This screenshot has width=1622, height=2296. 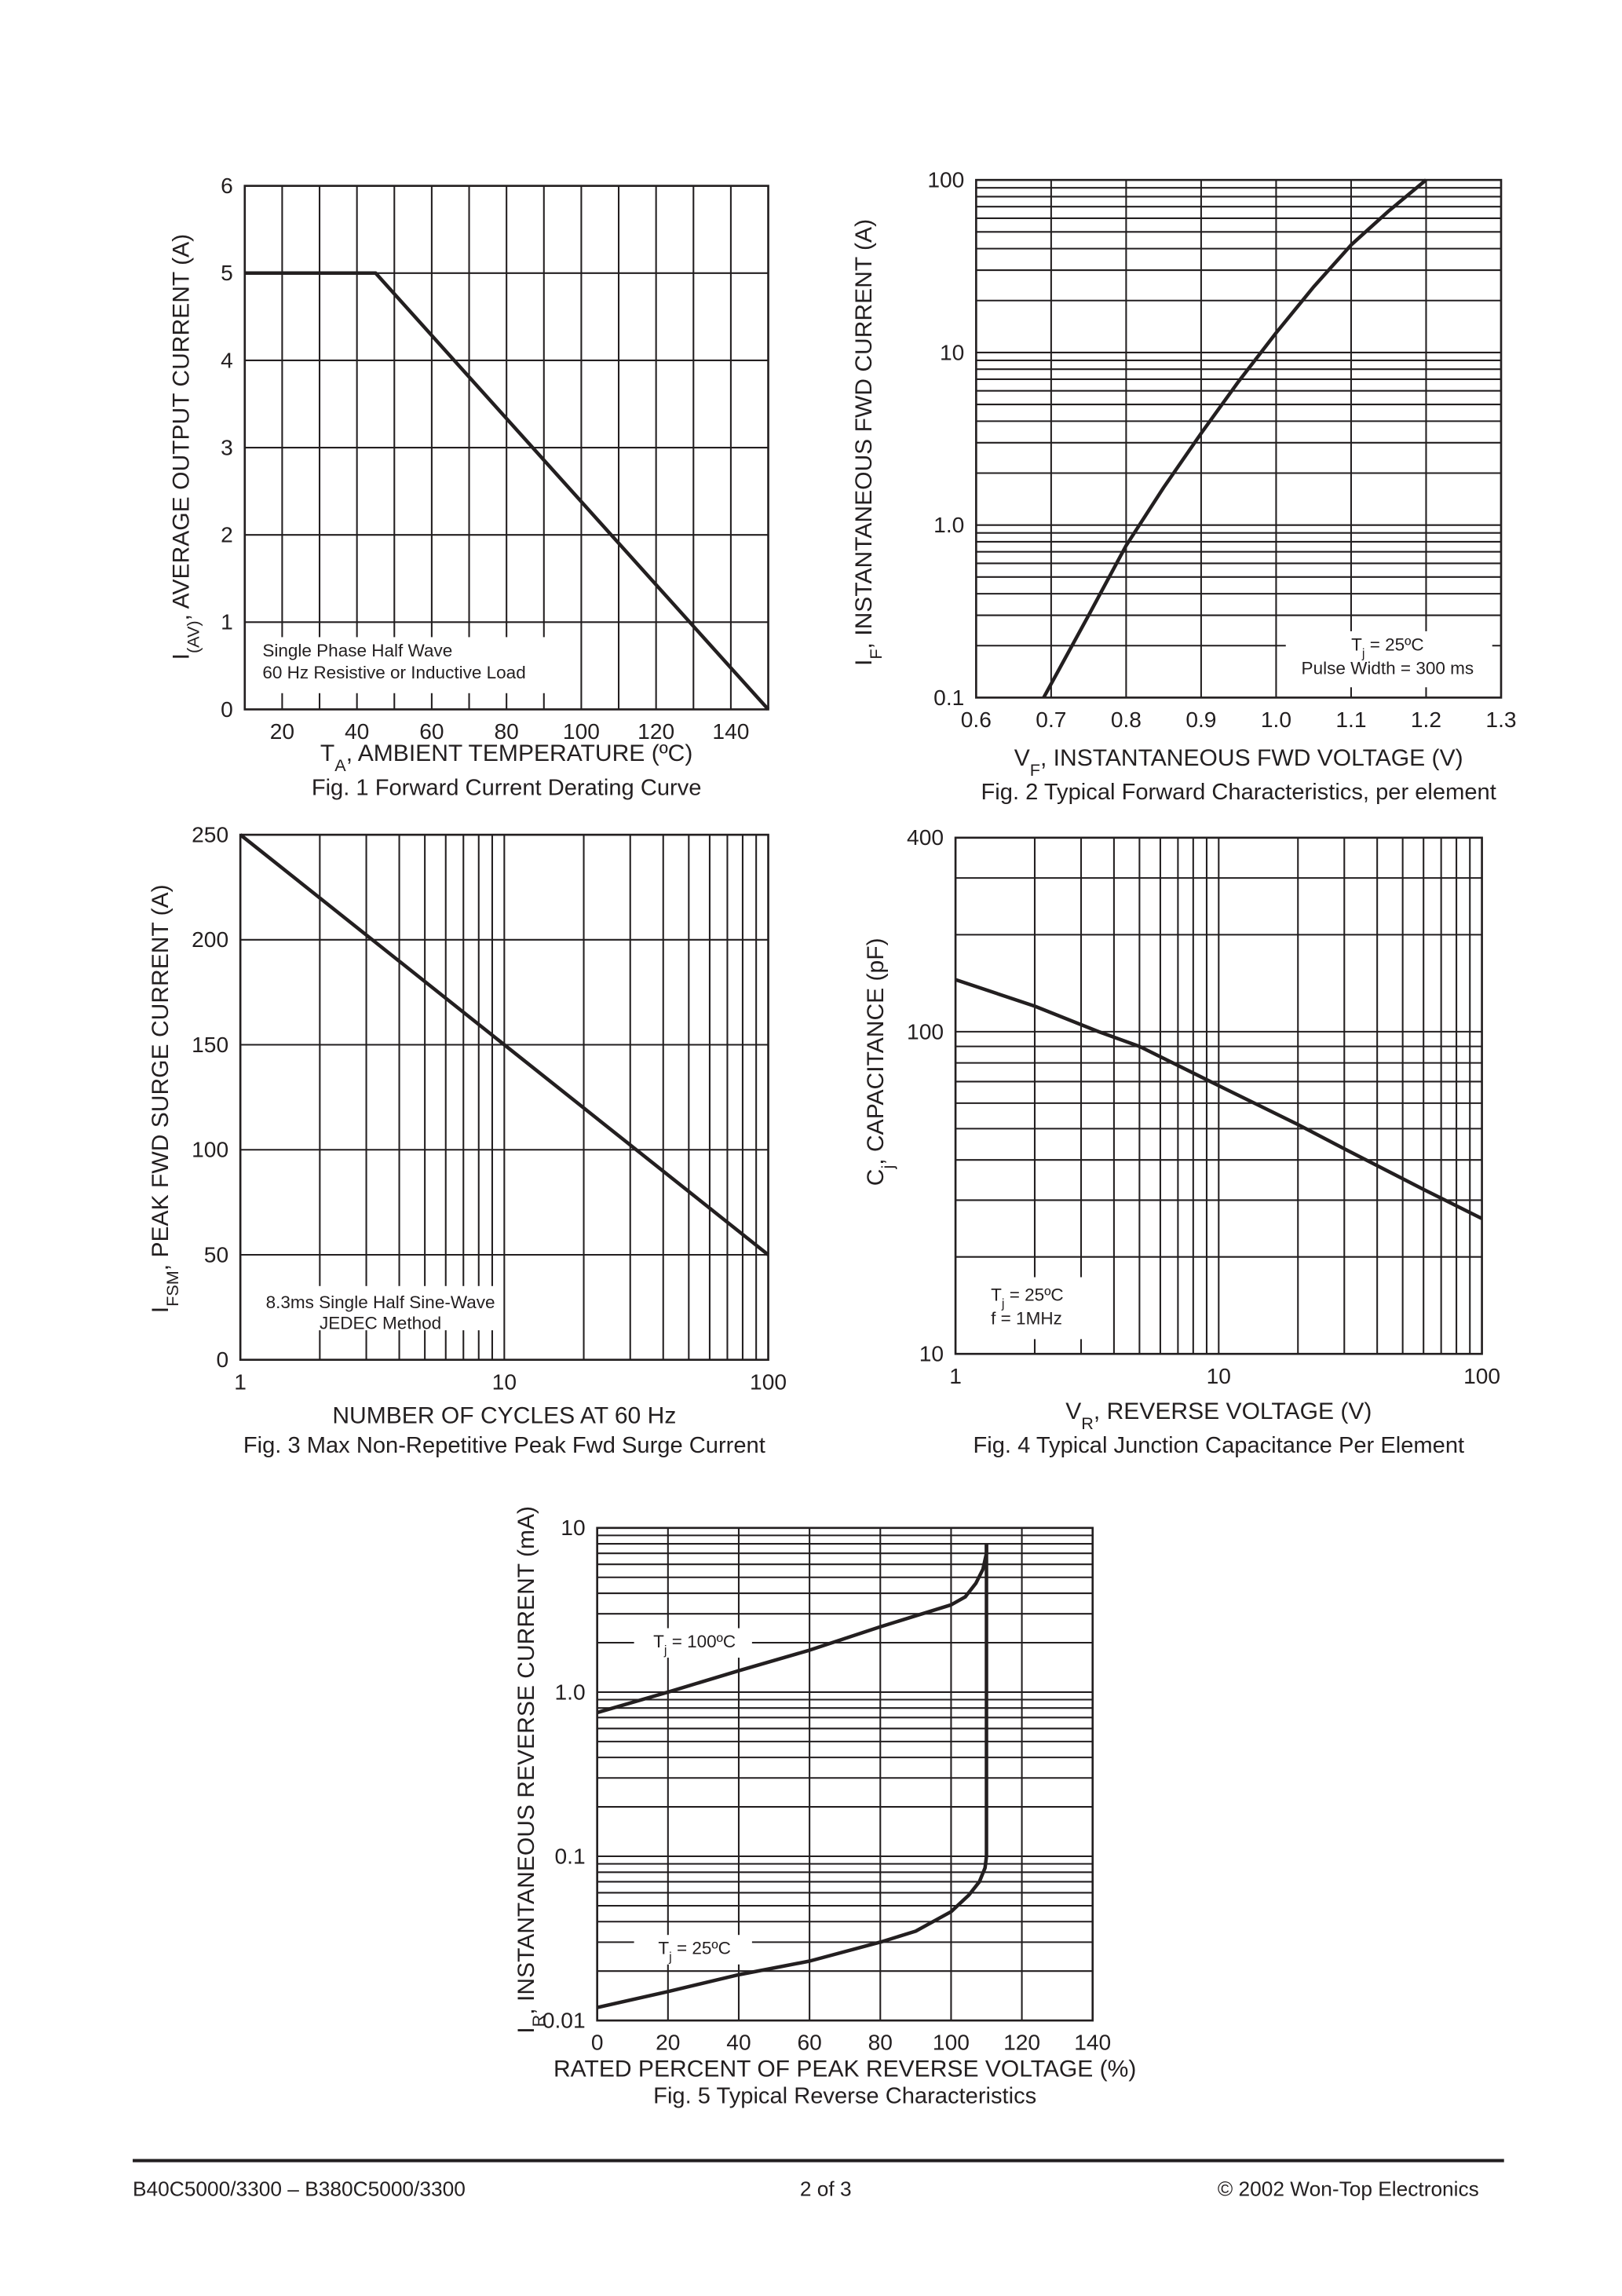 I want to click on x-tick-label: 1, so click(x=955, y=1375).